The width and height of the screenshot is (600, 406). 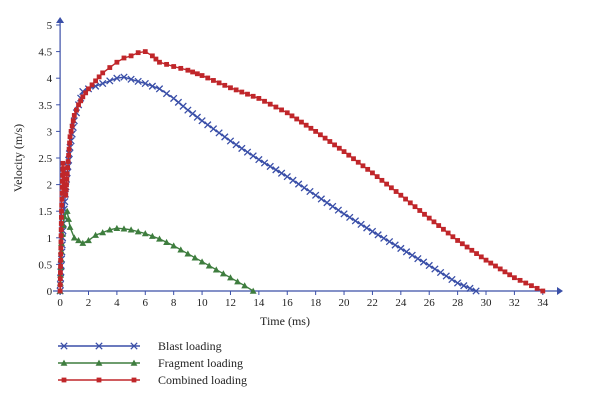 What do you see at coordinates (458, 303) in the screenshot?
I see `x-tick-label: 28` at bounding box center [458, 303].